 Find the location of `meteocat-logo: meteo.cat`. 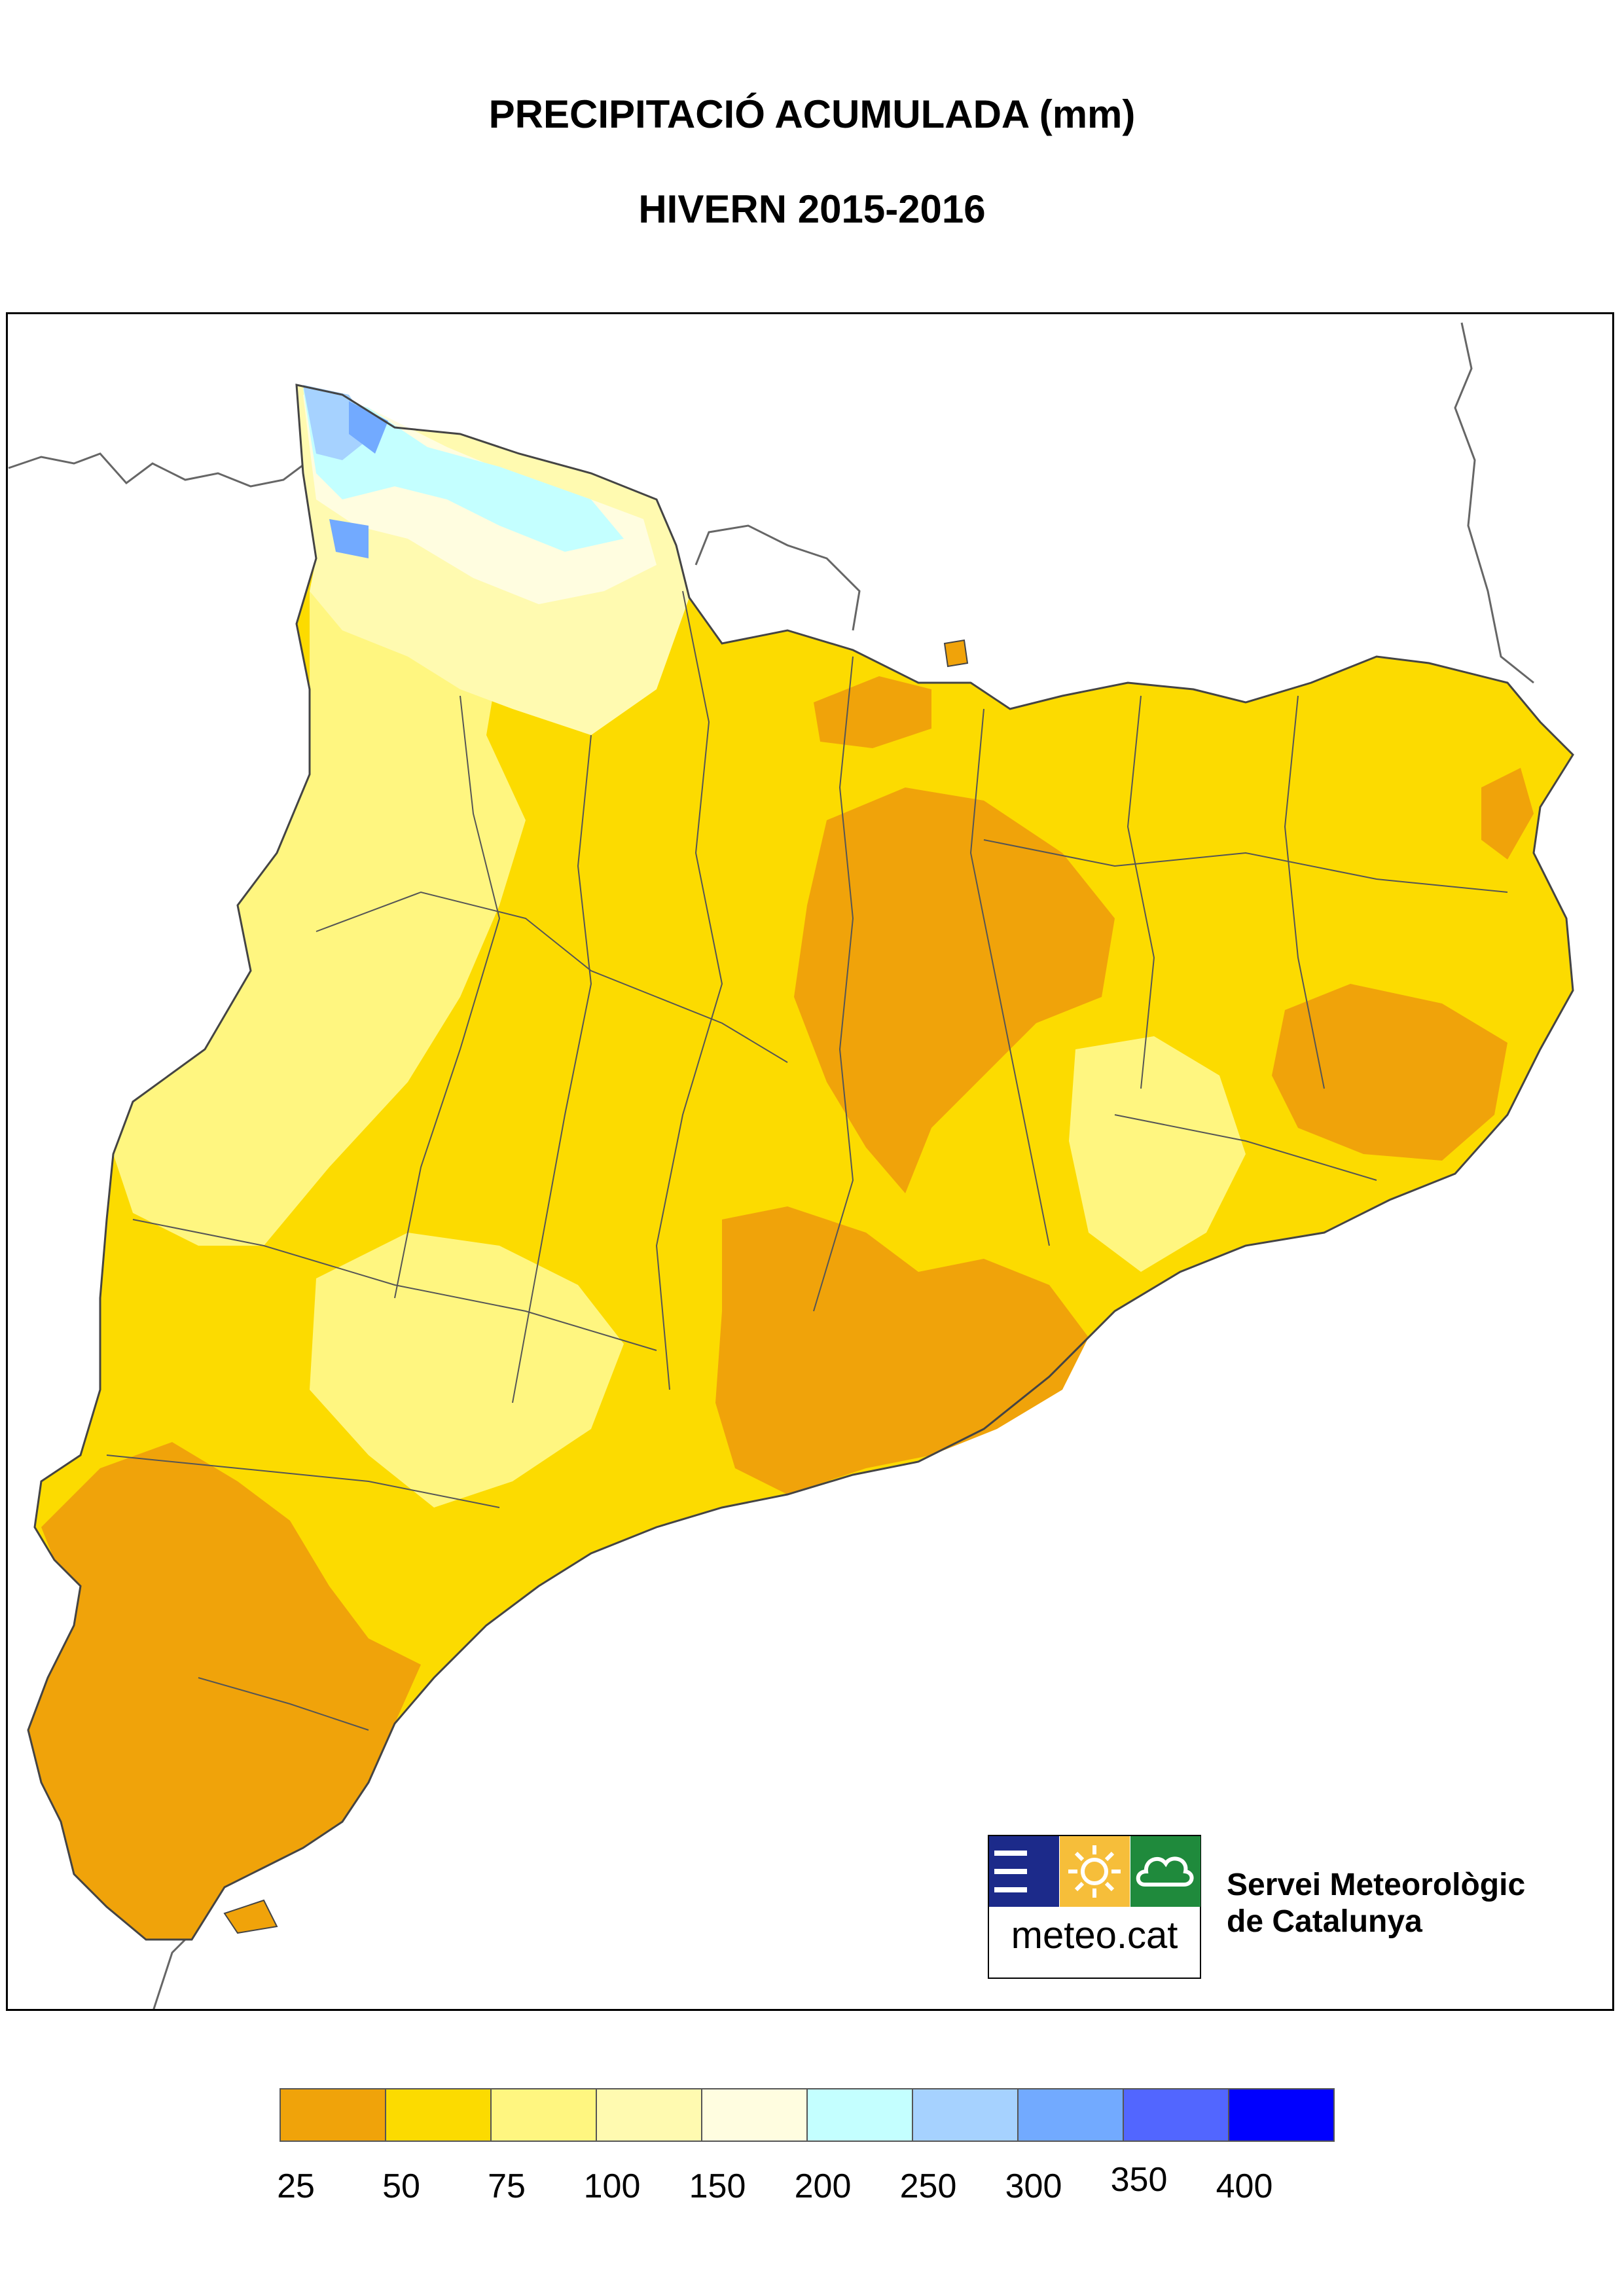

meteocat-logo: meteo.cat is located at coordinates (1094, 1907).